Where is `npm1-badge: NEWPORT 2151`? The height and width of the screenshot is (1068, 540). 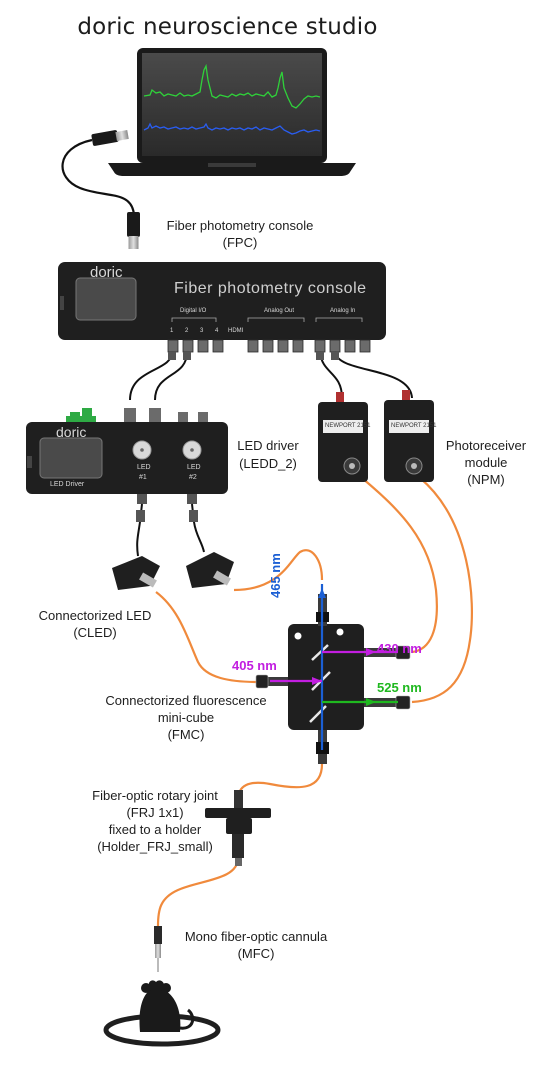 npm1-badge: NEWPORT 2151 is located at coordinates (348, 426).